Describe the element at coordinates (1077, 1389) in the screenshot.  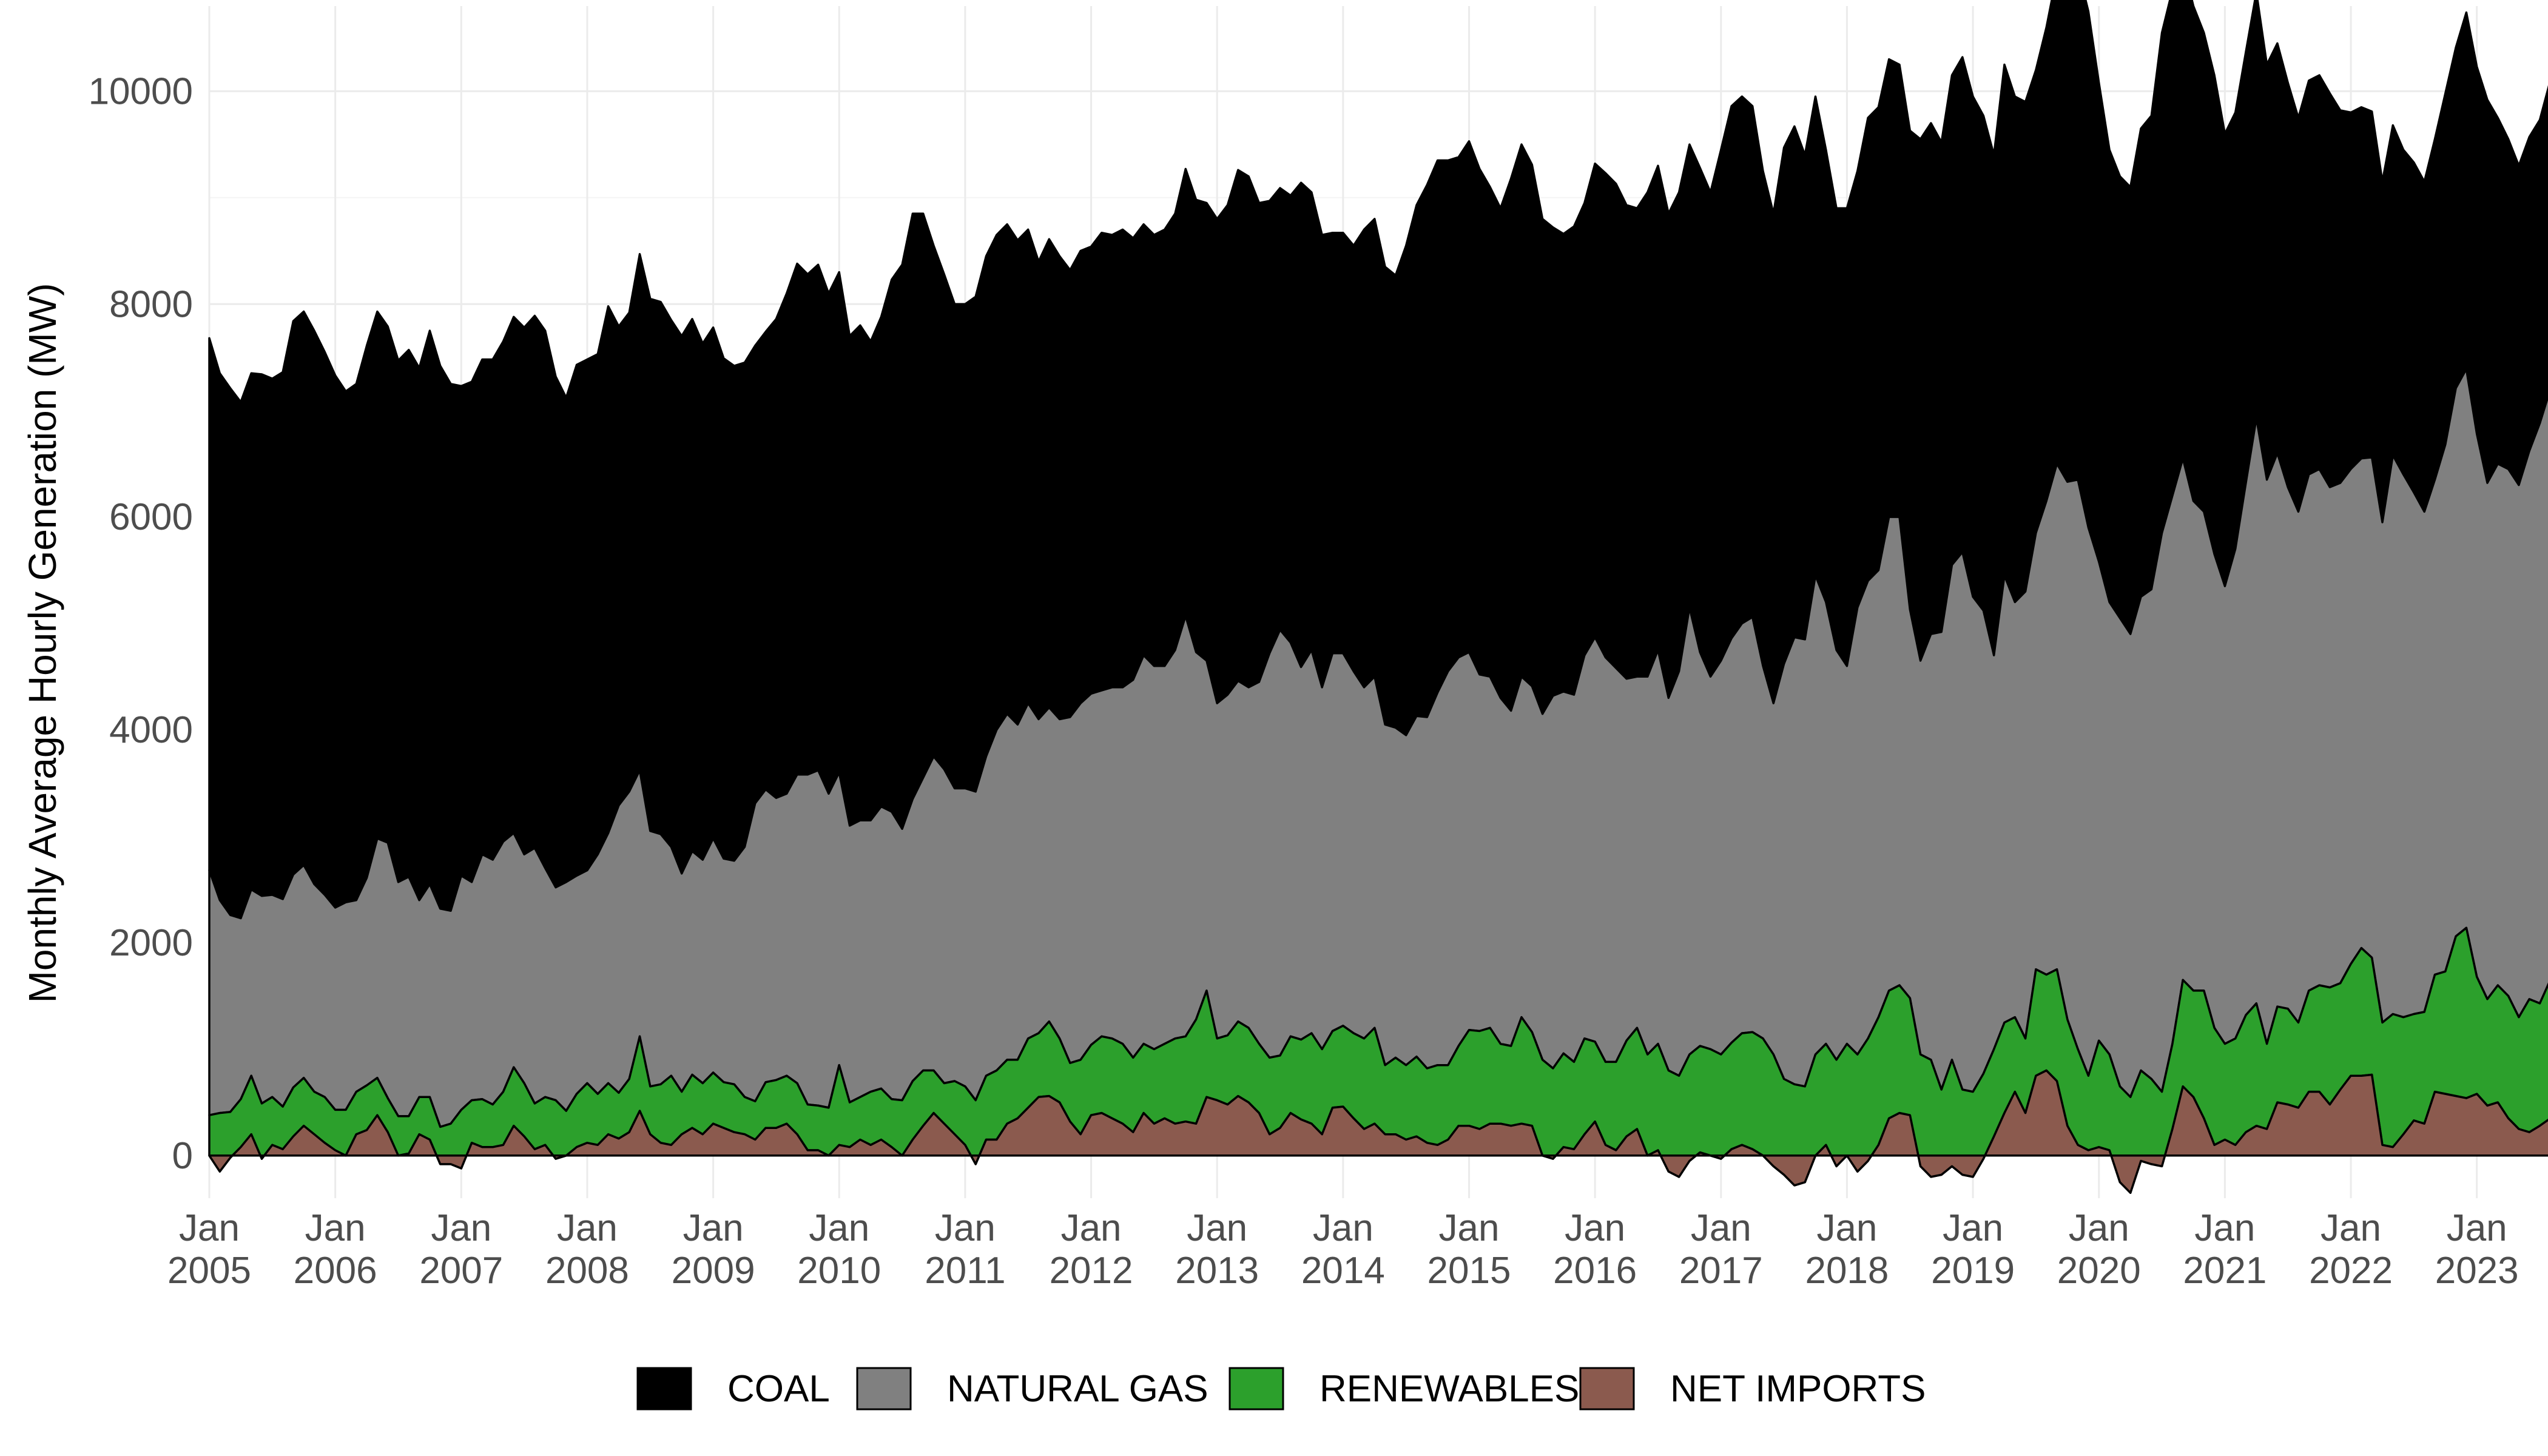
I see `legend-label: NATURAL GAS` at that location.